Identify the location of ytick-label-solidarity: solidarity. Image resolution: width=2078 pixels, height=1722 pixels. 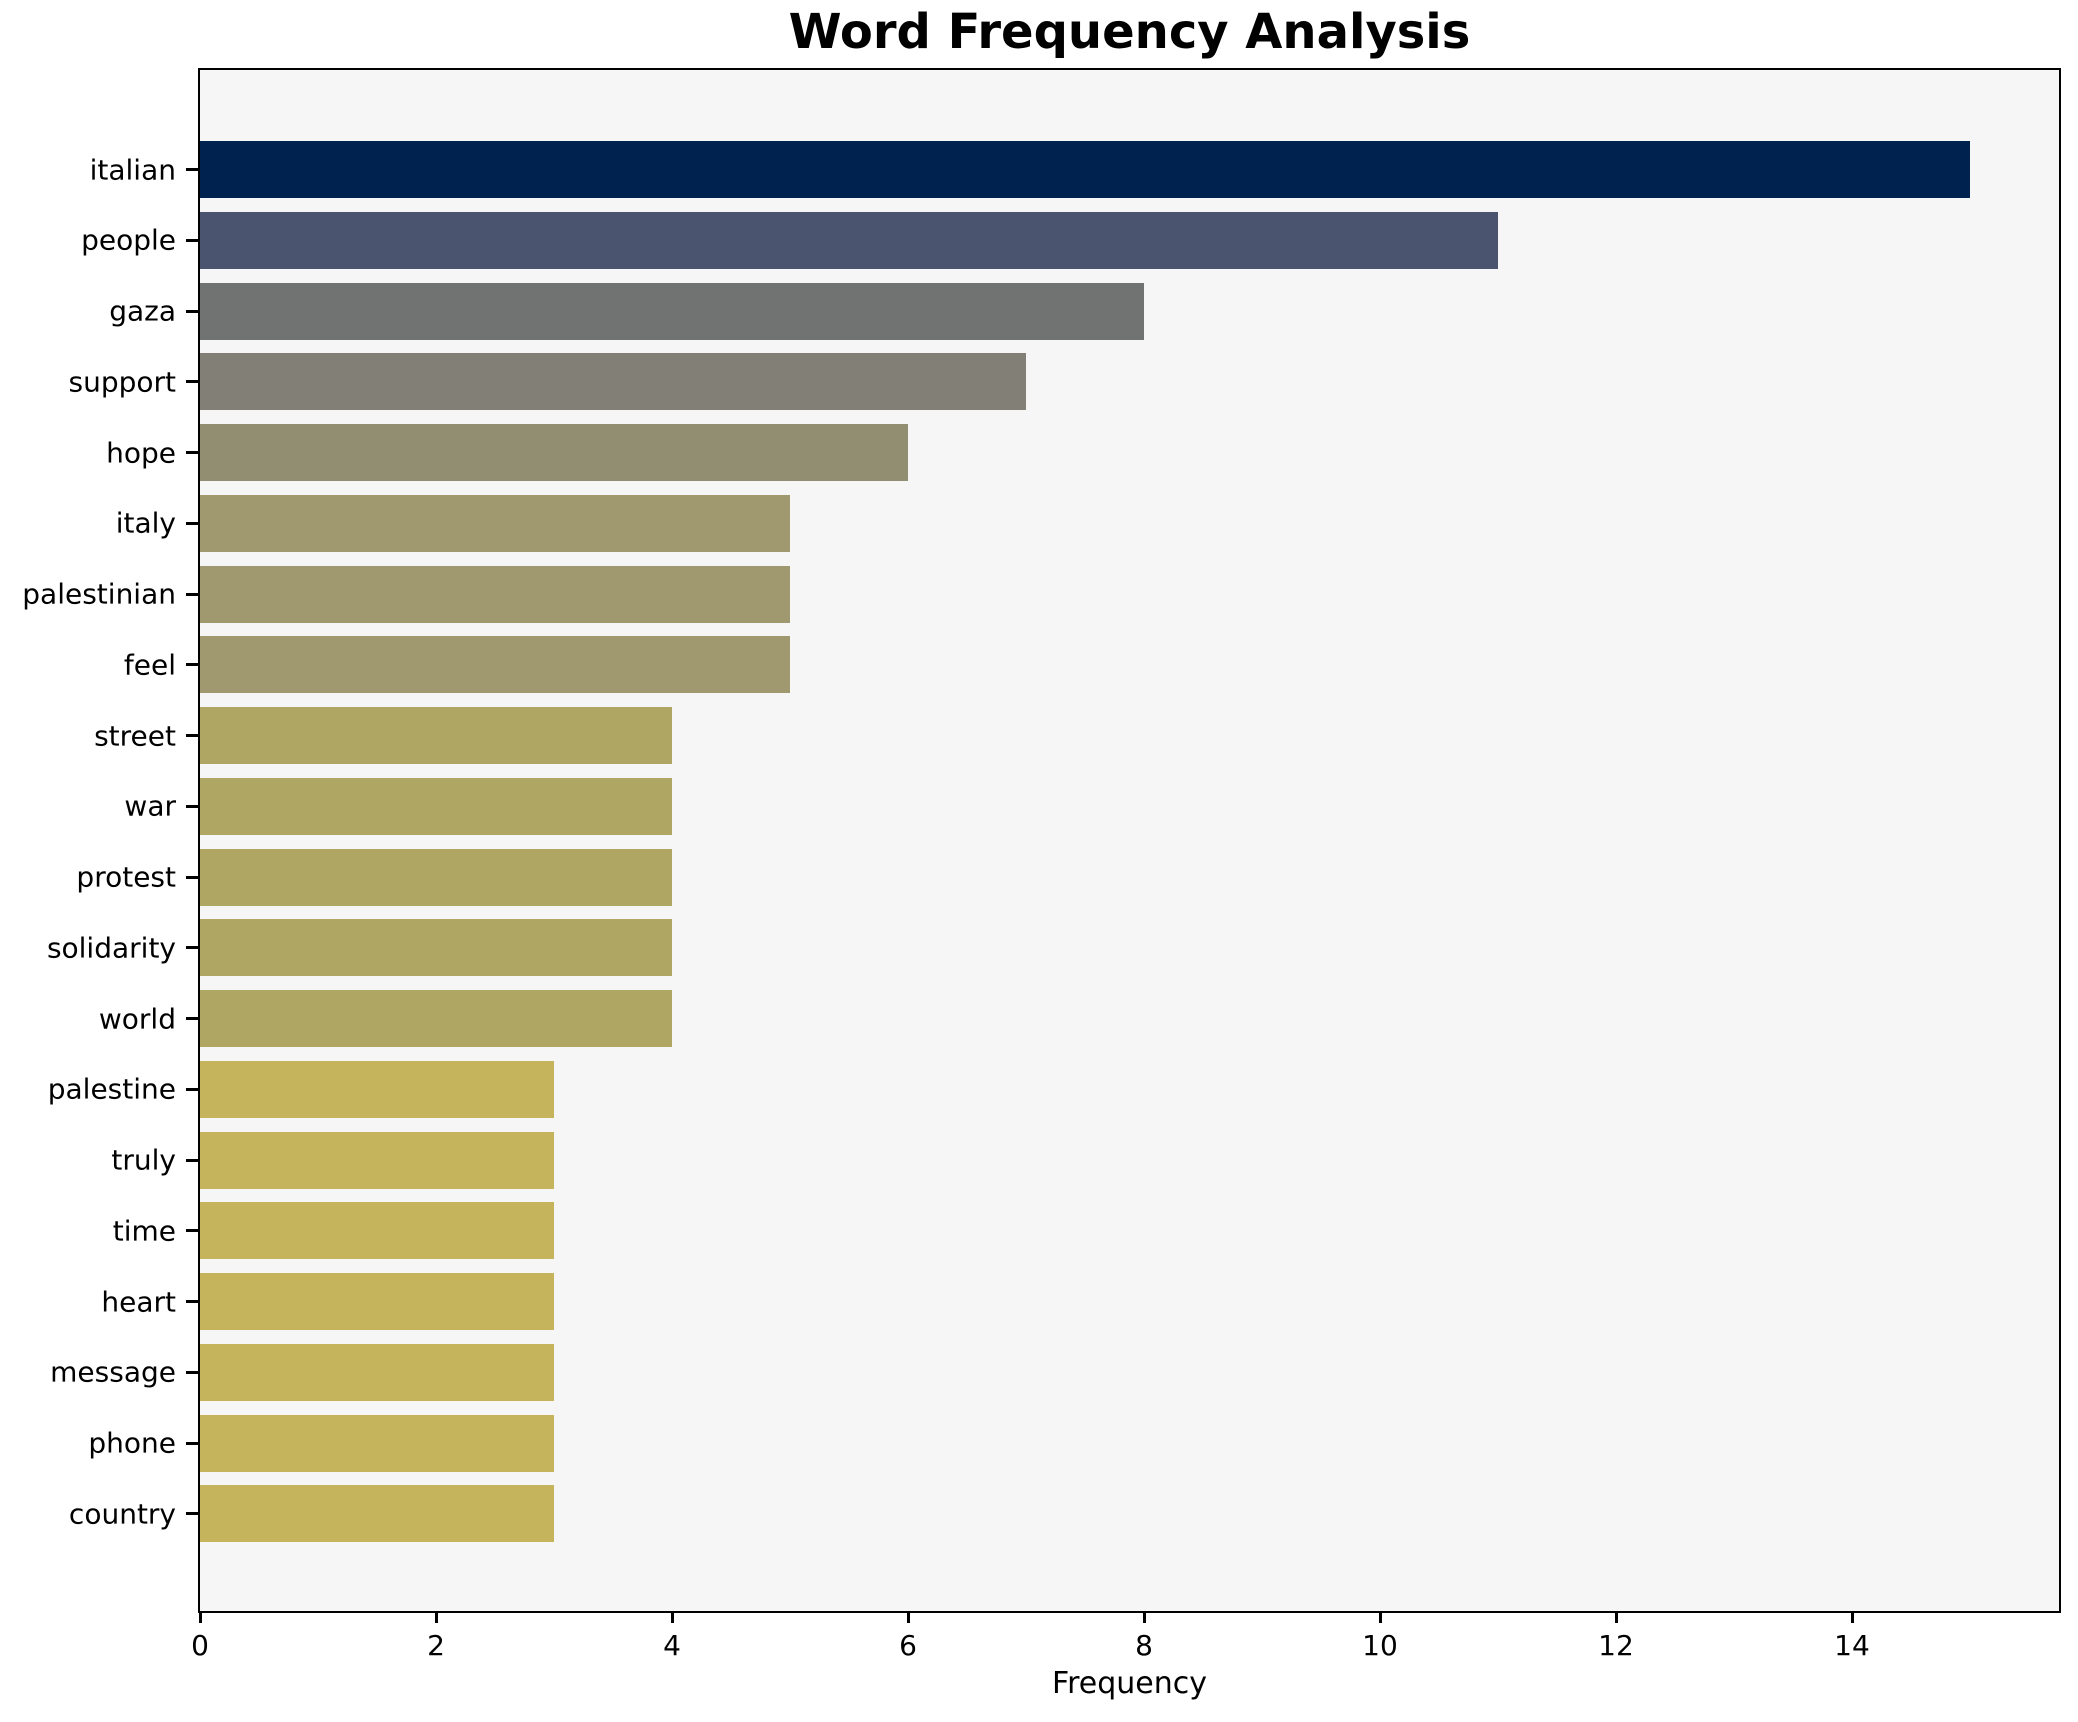
(111, 948).